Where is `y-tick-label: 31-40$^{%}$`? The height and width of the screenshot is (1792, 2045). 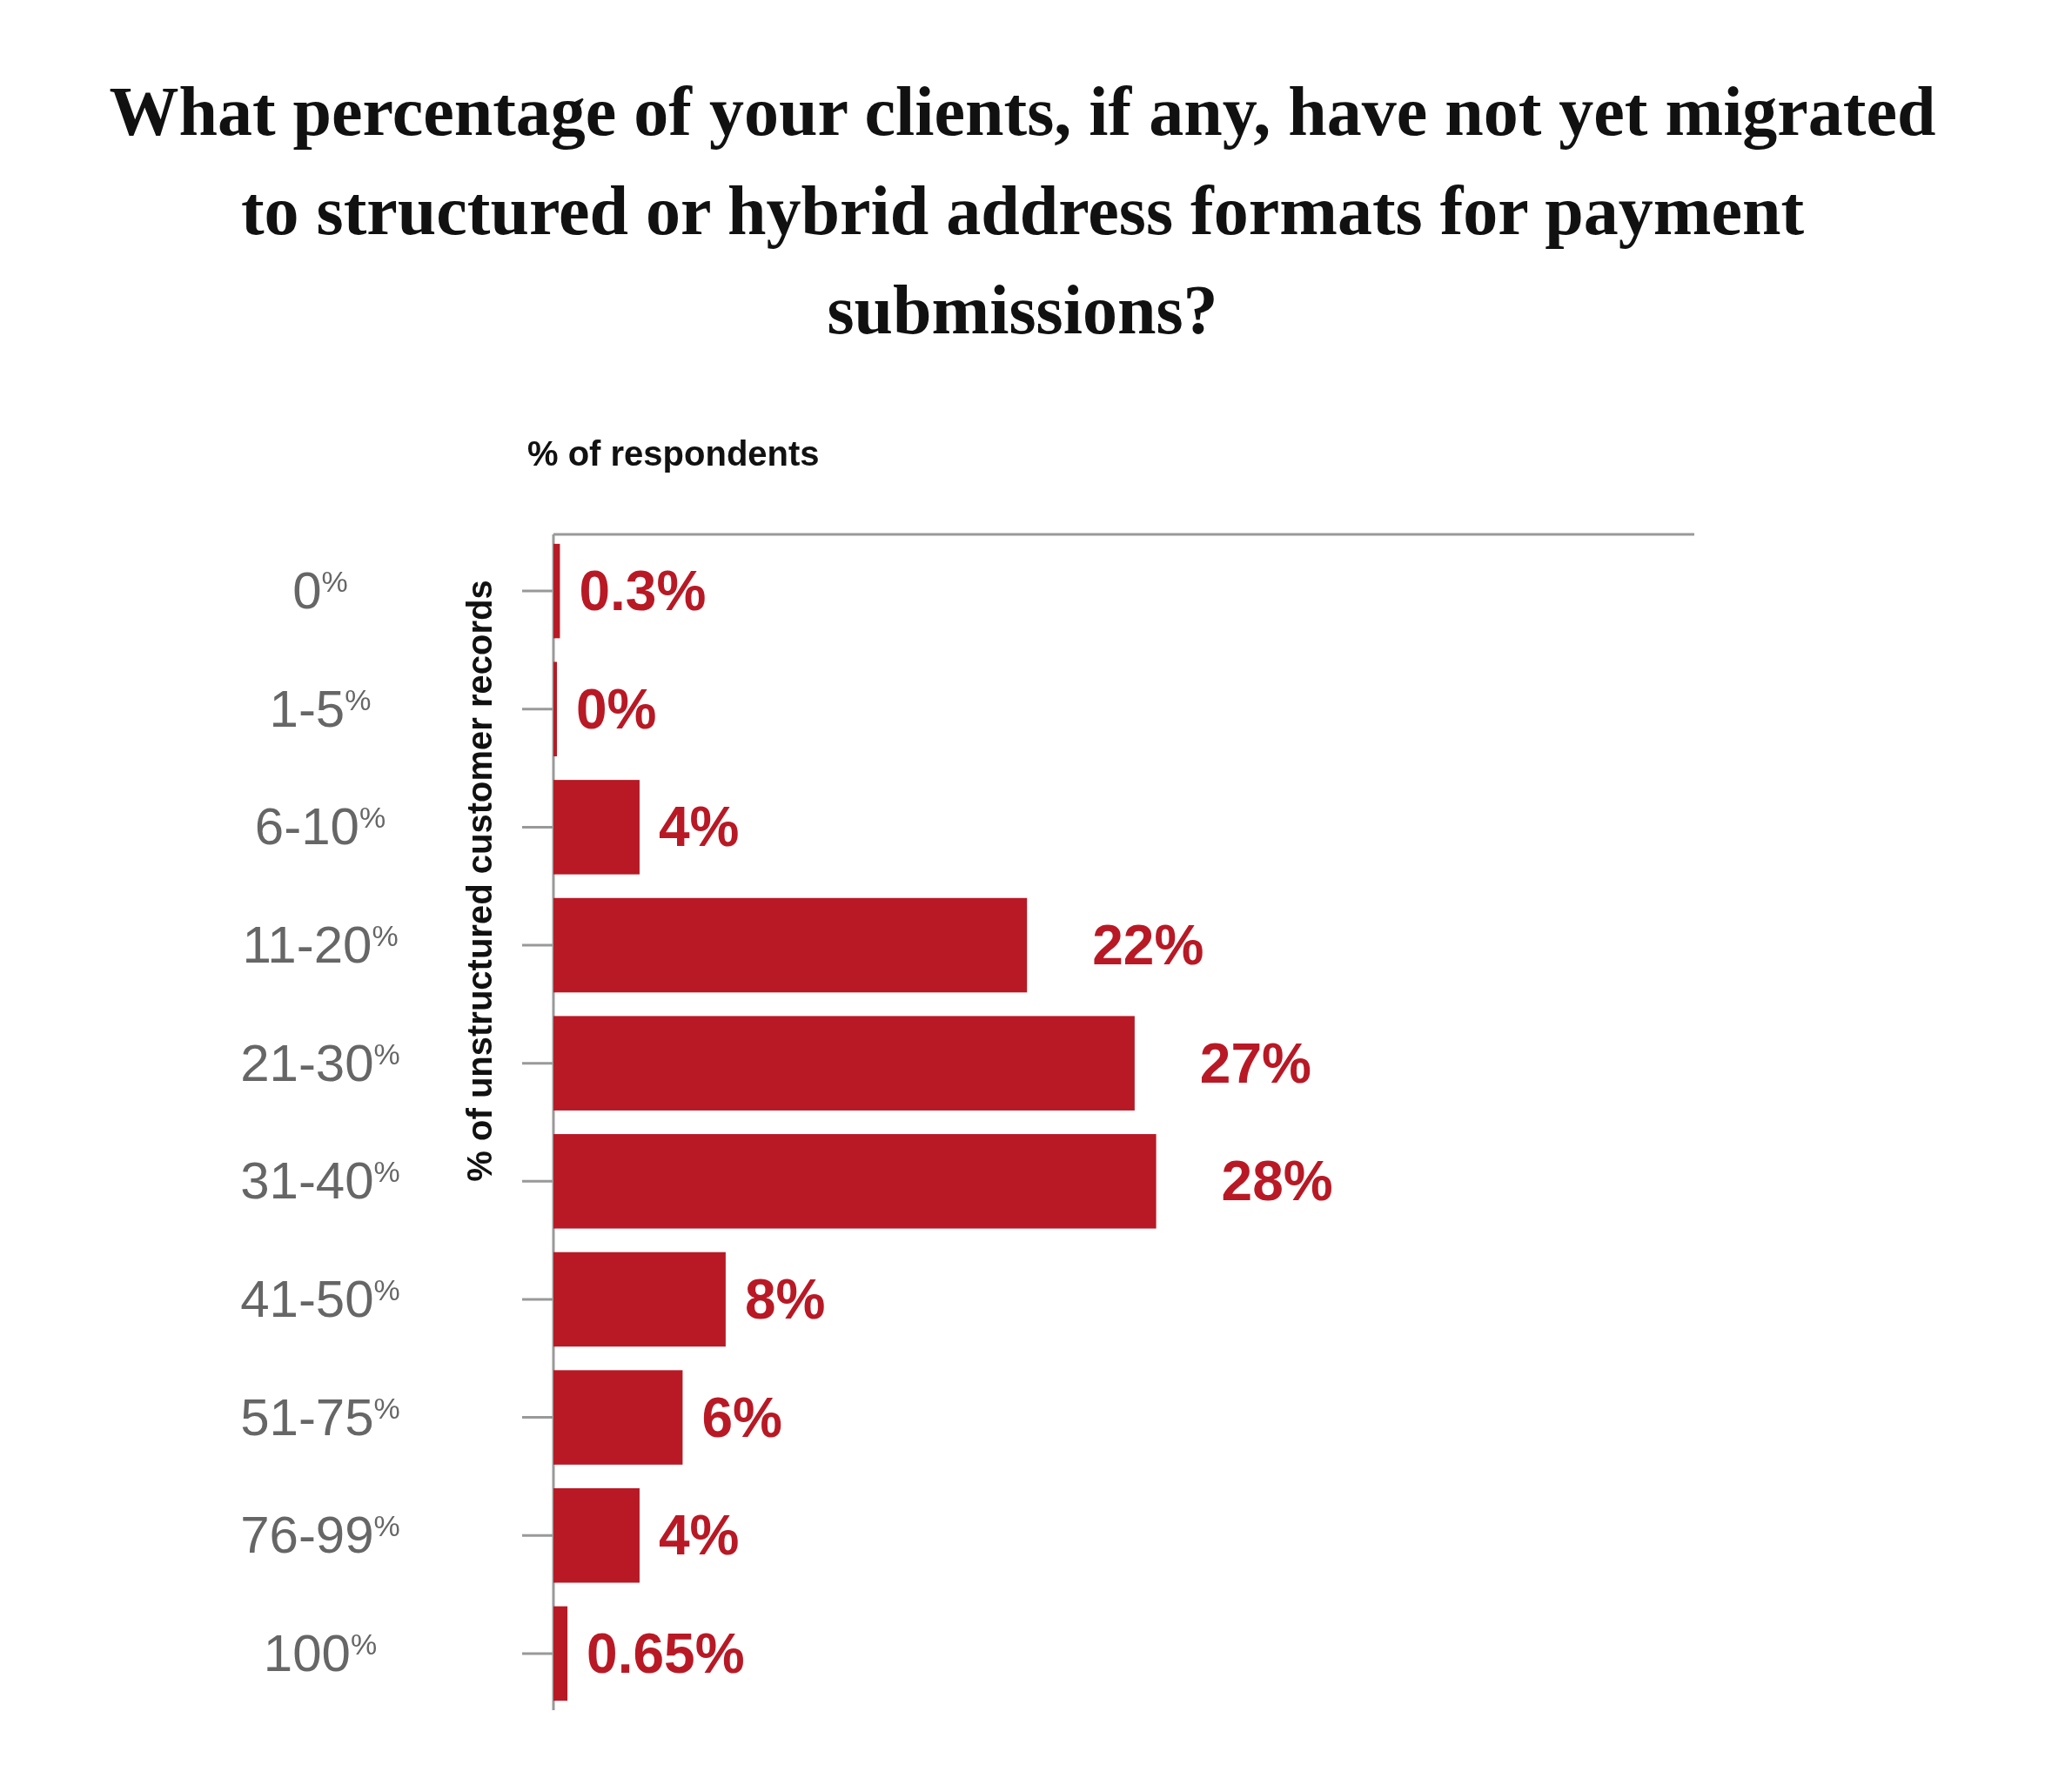
y-tick-label: 31-40$^{%}$ is located at coordinates (320, 1181).